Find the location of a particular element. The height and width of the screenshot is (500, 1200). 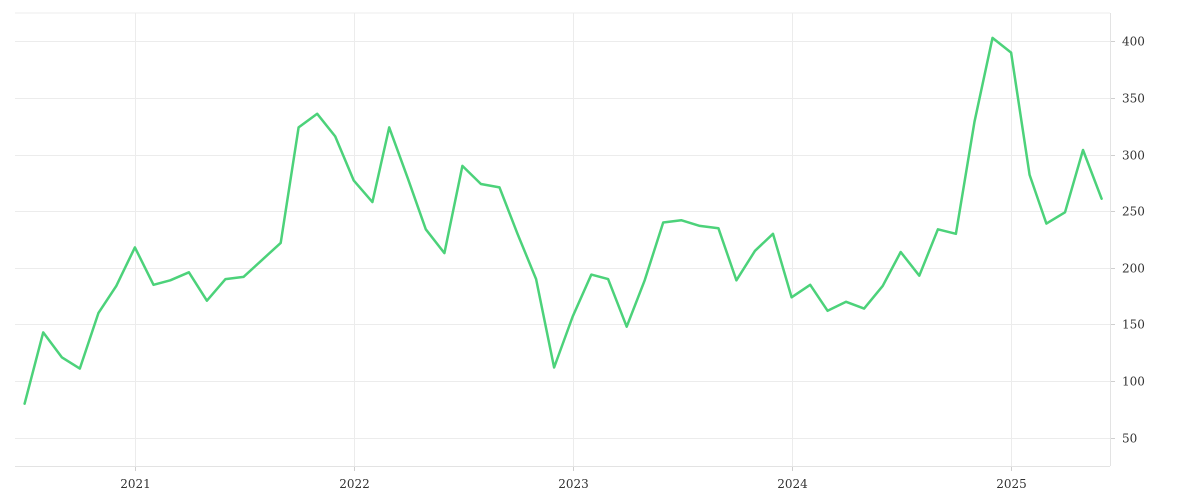

x-axis-tick-labels: 2021 2022 2023 2024 2025 is located at coordinates (573, 484).